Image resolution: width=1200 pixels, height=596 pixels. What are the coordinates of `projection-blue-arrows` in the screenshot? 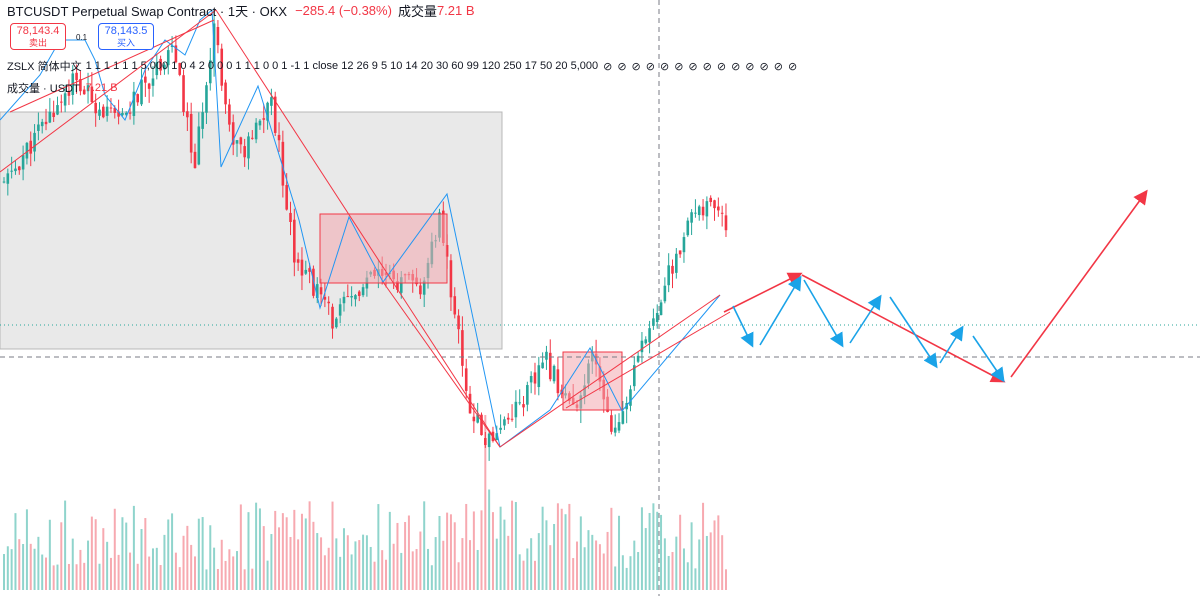 It's located at (868, 329).